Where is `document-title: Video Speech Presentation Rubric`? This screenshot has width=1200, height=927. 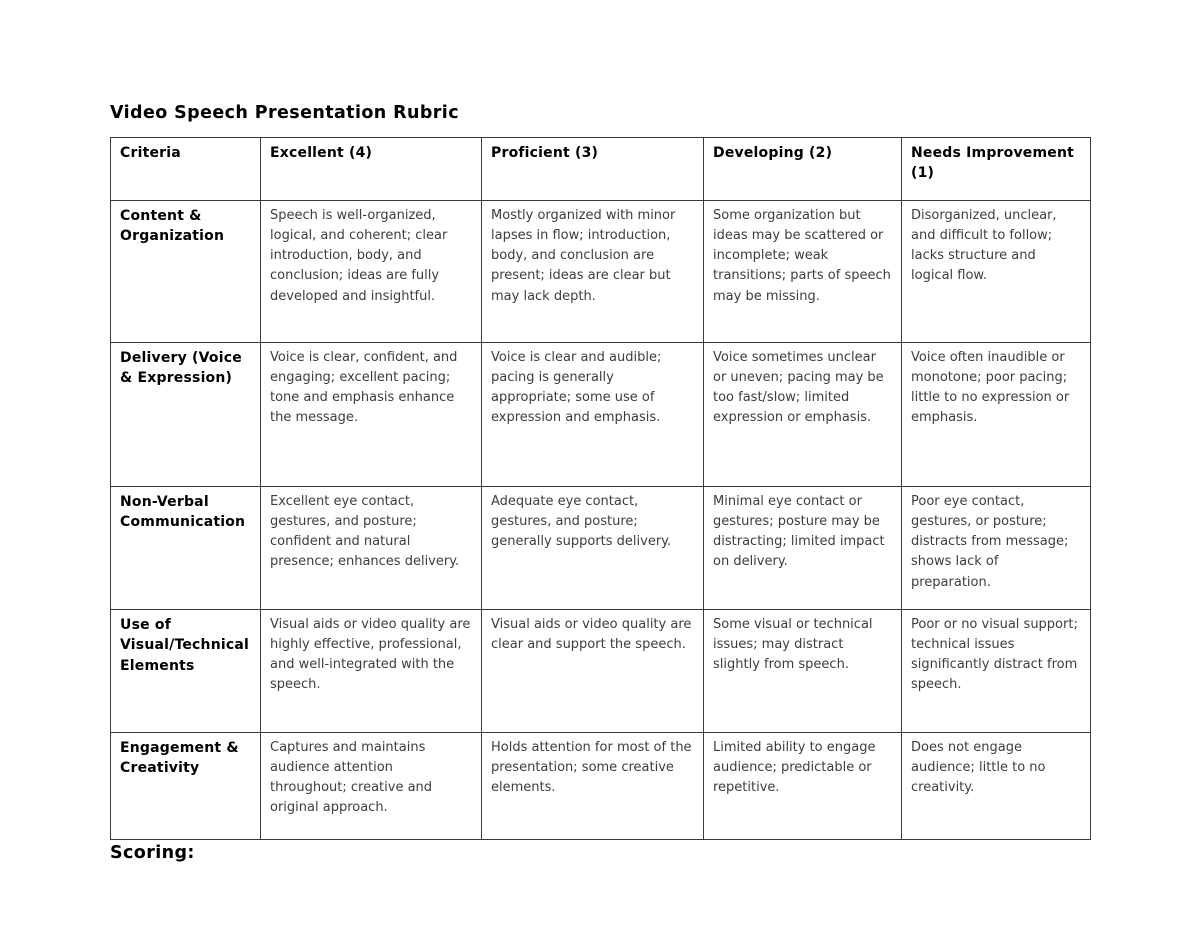
document-title: Video Speech Presentation Rubric is located at coordinates (284, 113).